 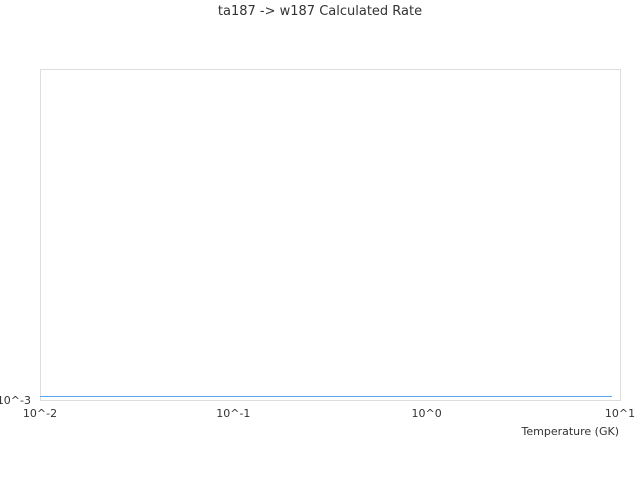 What do you see at coordinates (620, 413) in the screenshot?
I see `x-tick-label: 10^1` at bounding box center [620, 413].